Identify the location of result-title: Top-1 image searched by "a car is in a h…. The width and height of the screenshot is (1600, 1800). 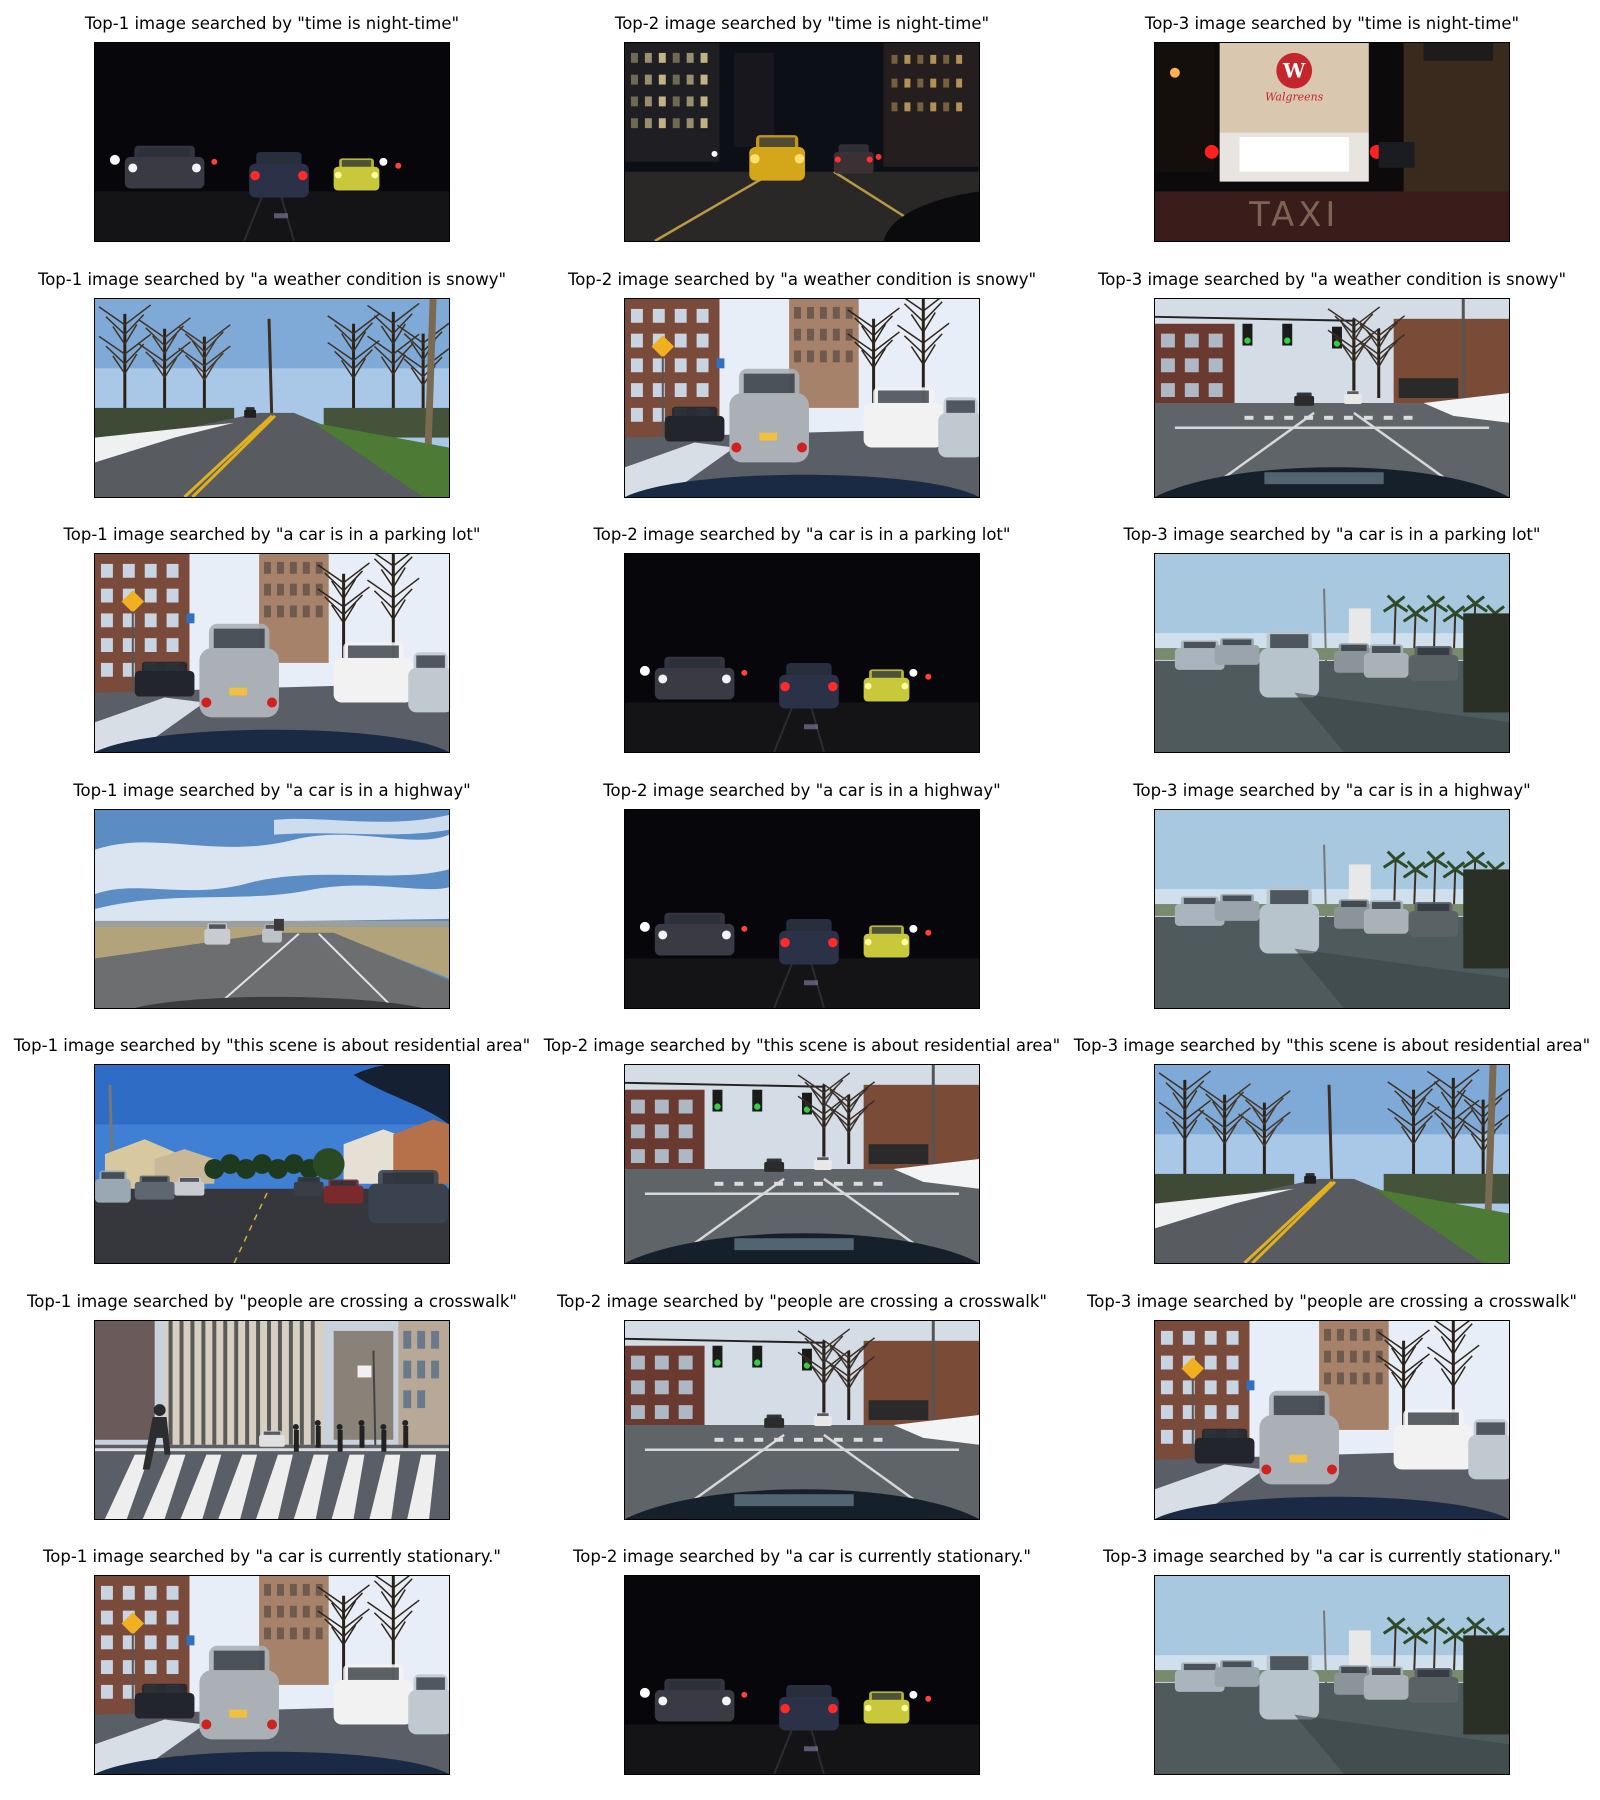
(272, 790).